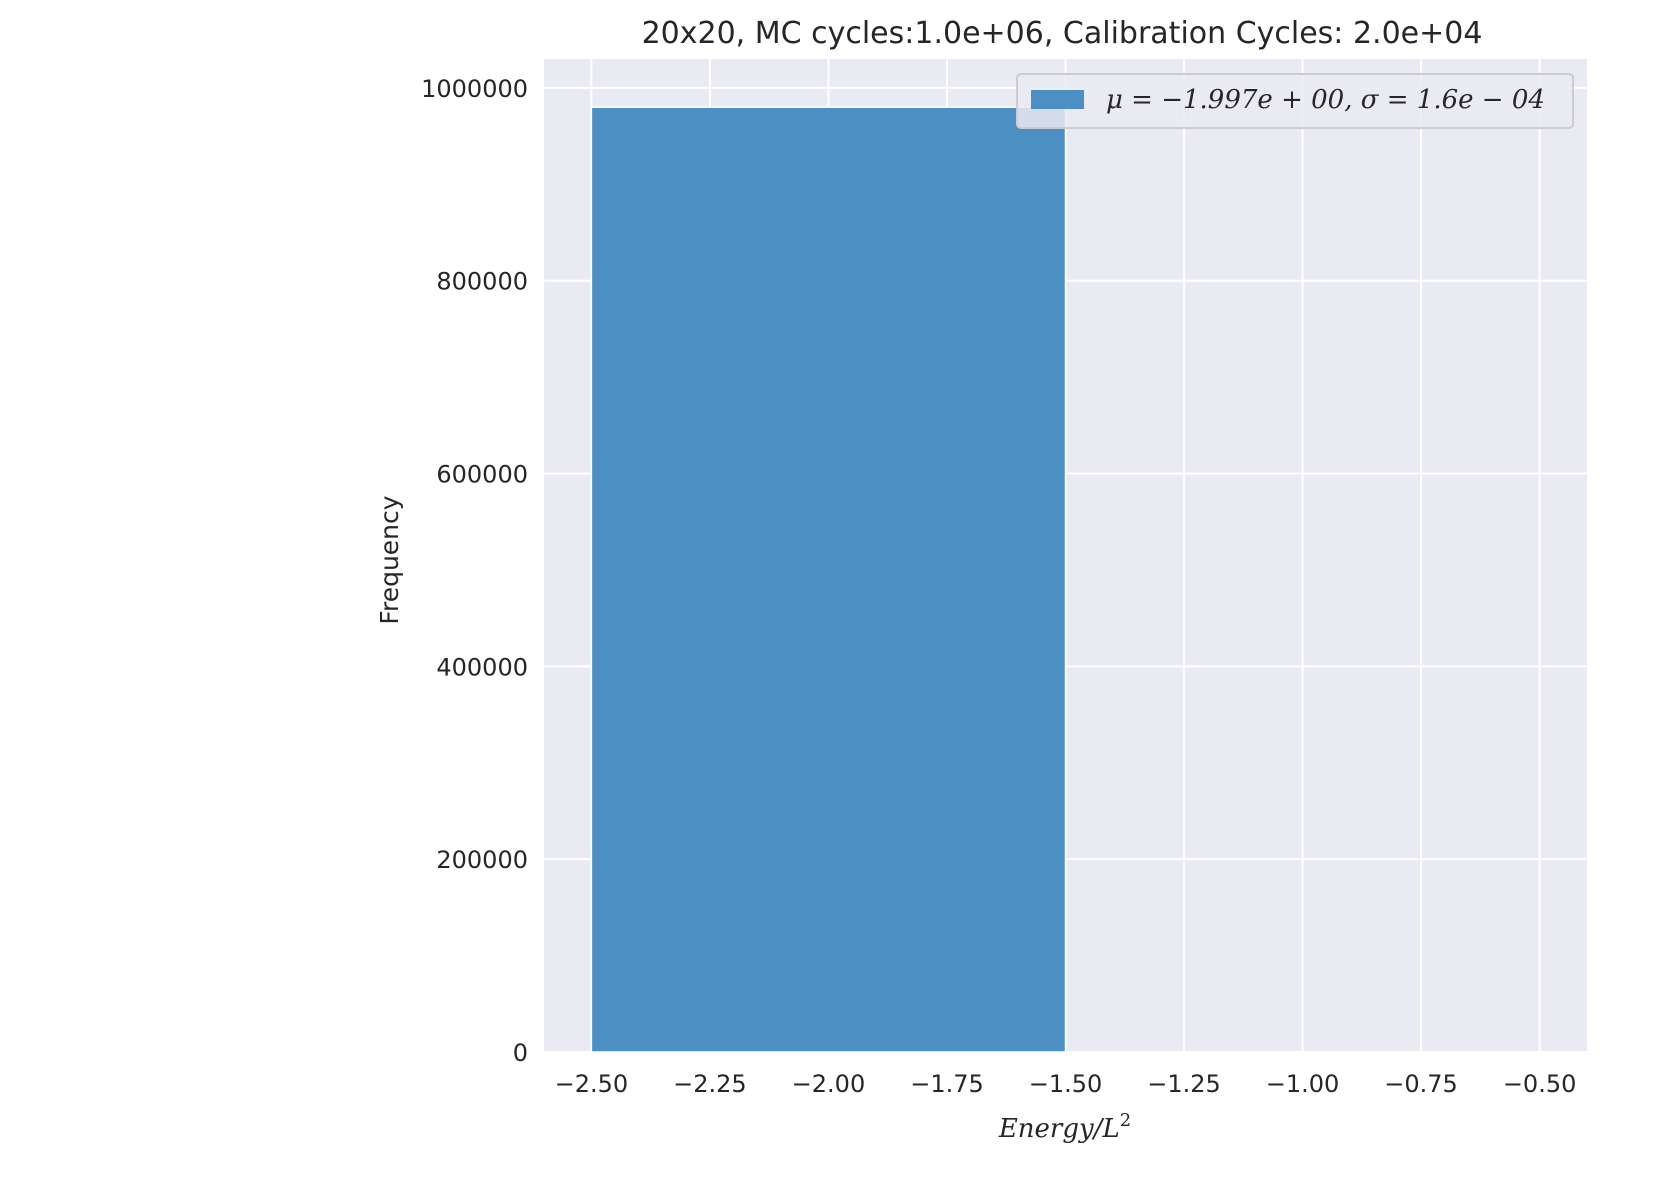 The height and width of the screenshot is (1184, 1668). I want to click on legend: μ = −1.997e + 00, σ = 1.6e − 04, so click(1295, 101).